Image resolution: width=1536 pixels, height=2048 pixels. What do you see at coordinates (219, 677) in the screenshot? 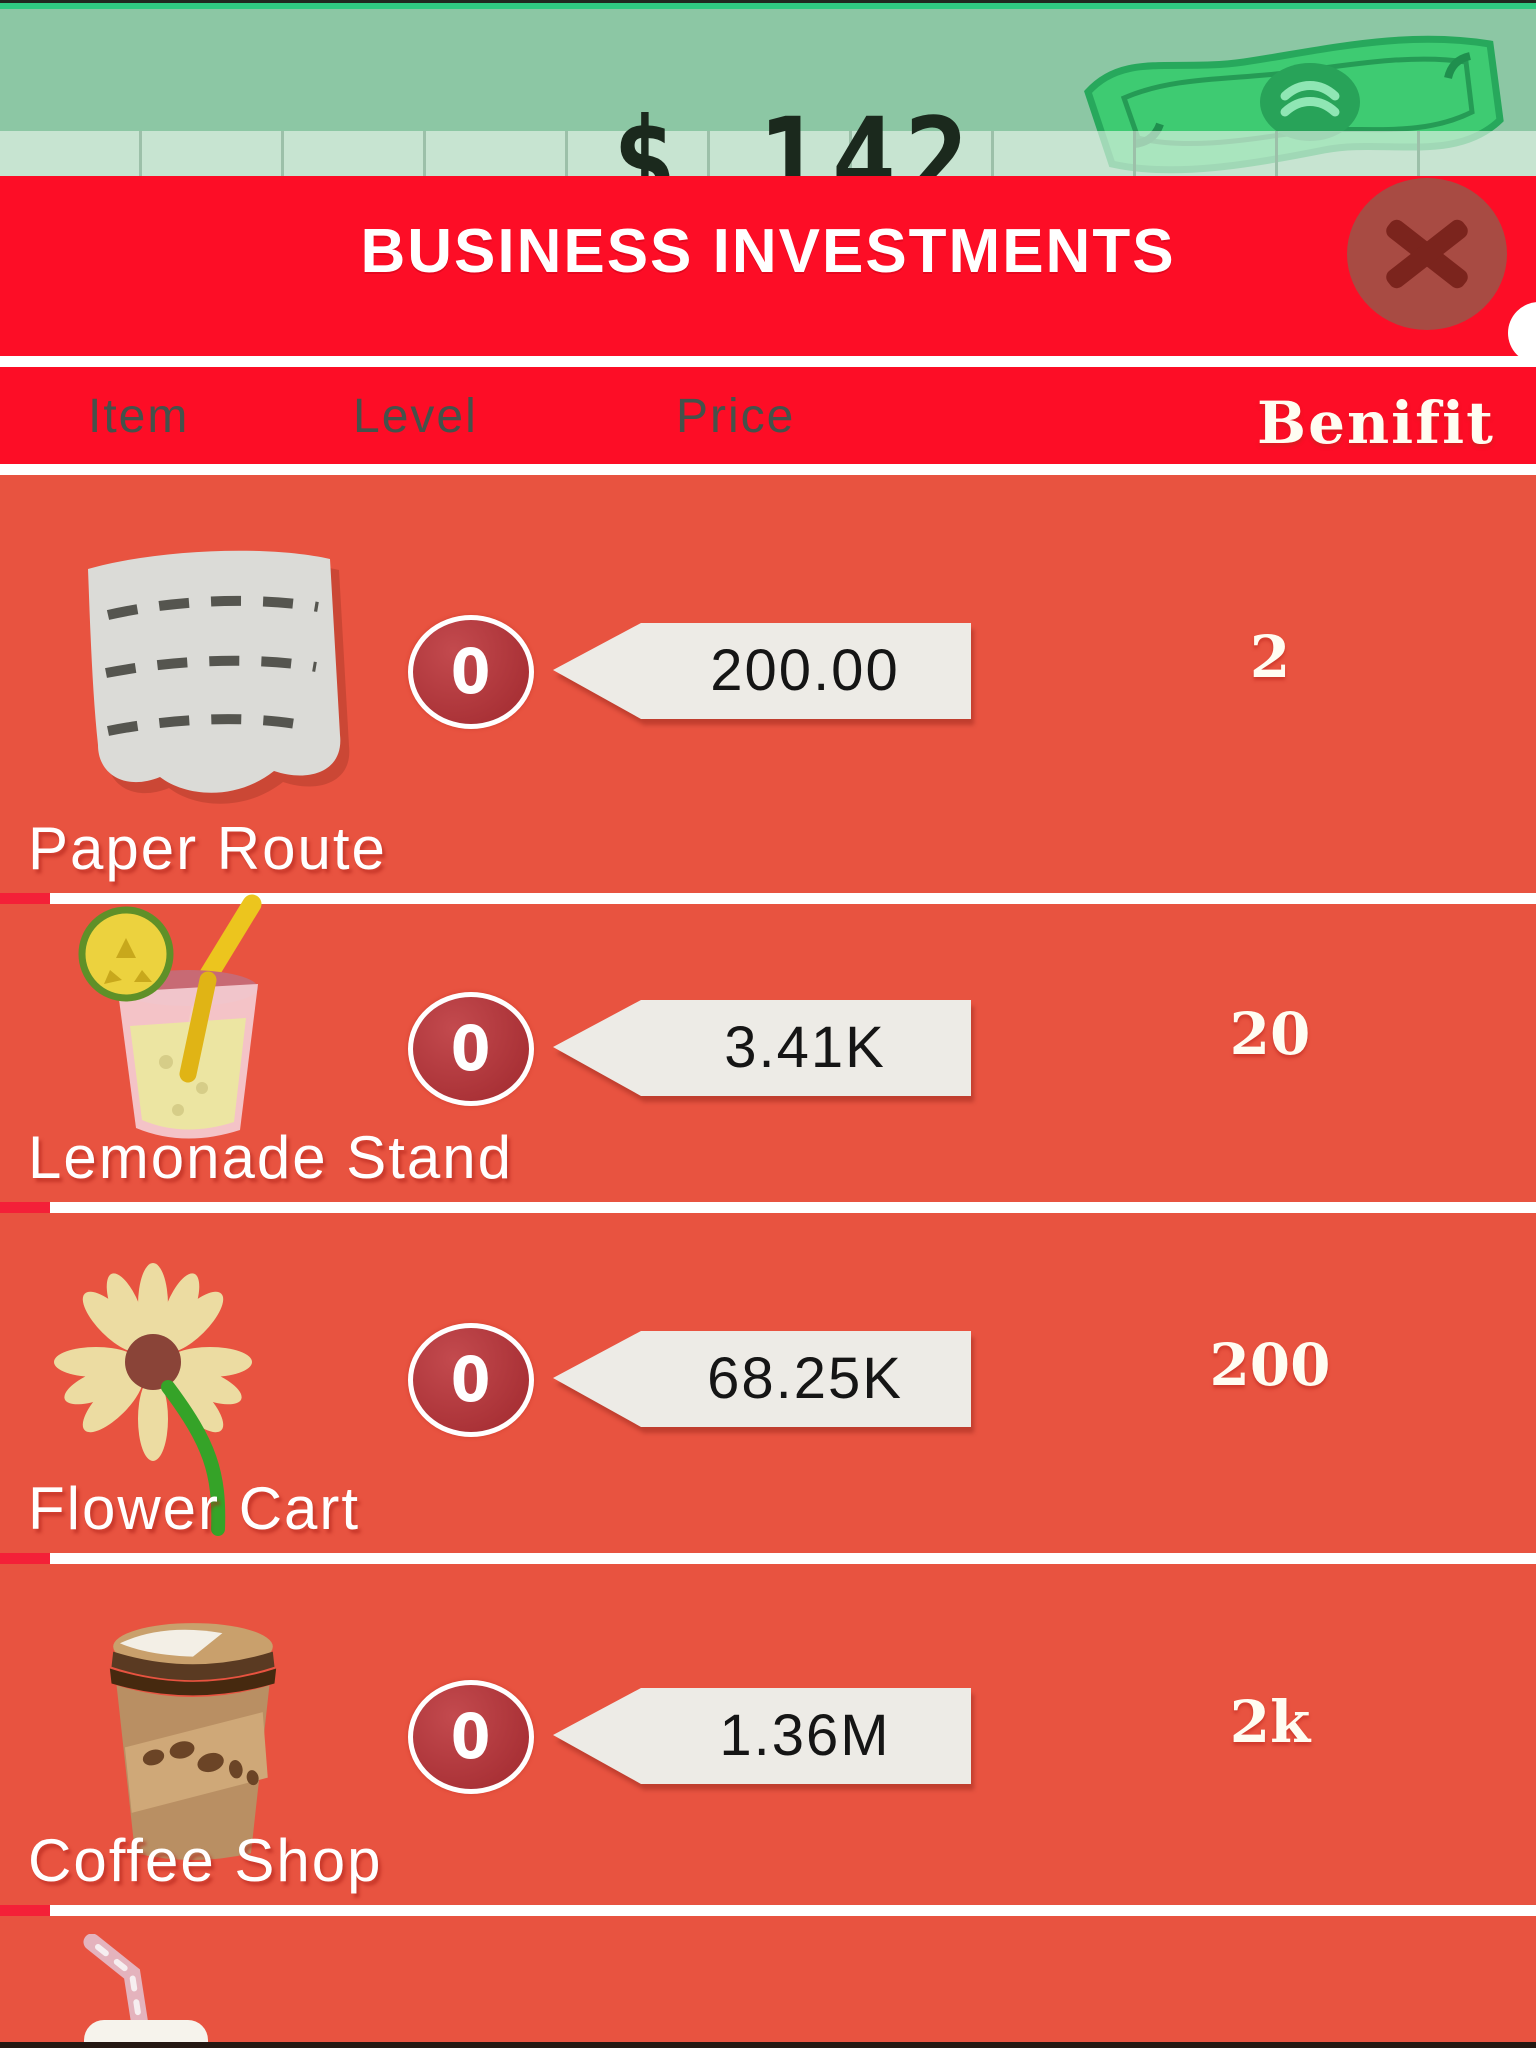
I see `newspaper-icon` at bounding box center [219, 677].